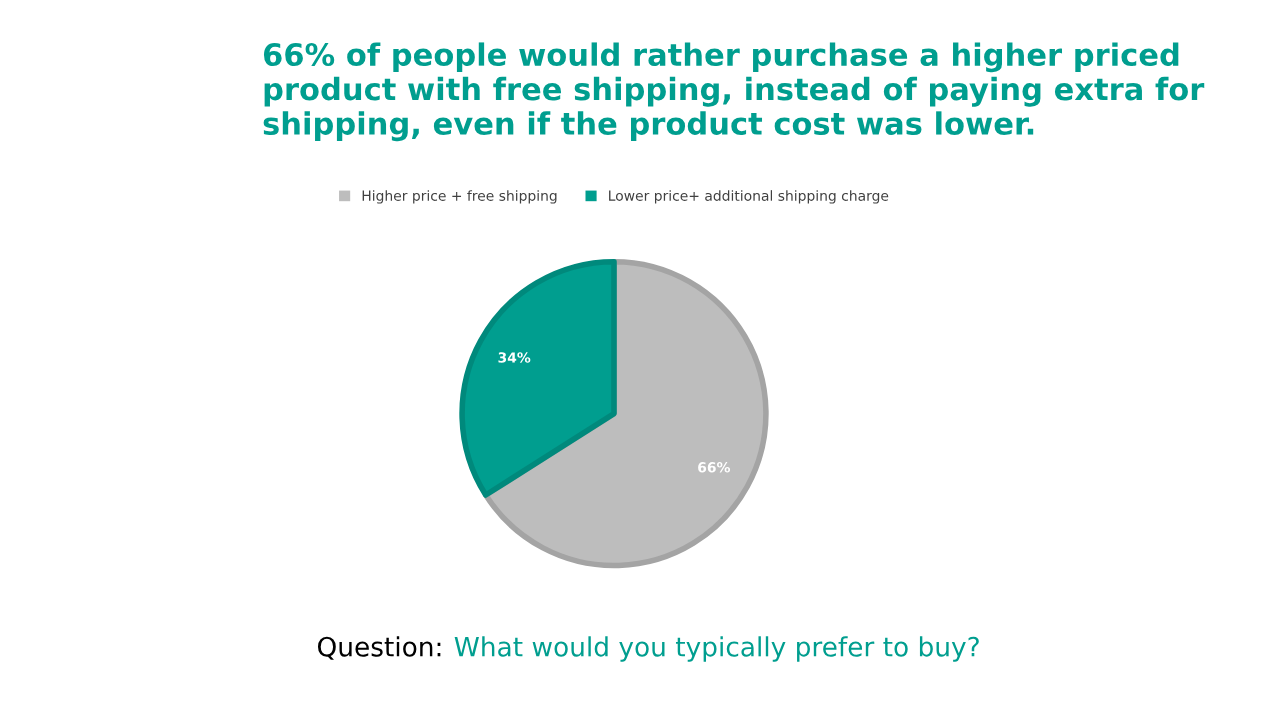 Image resolution: width=1266 pixels, height=707 pixels. Describe the element at coordinates (514, 357) in the screenshot. I see `data-label: 34%` at that location.